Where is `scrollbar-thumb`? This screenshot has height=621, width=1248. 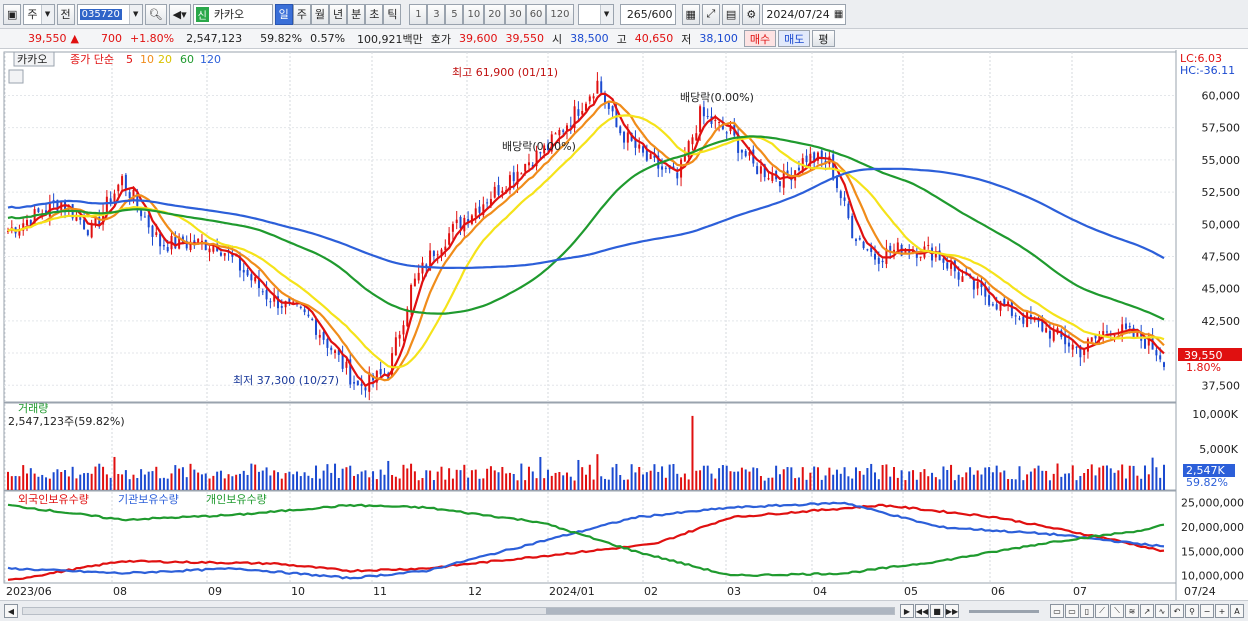
scrollbar-thumb is located at coordinates (719, 611).